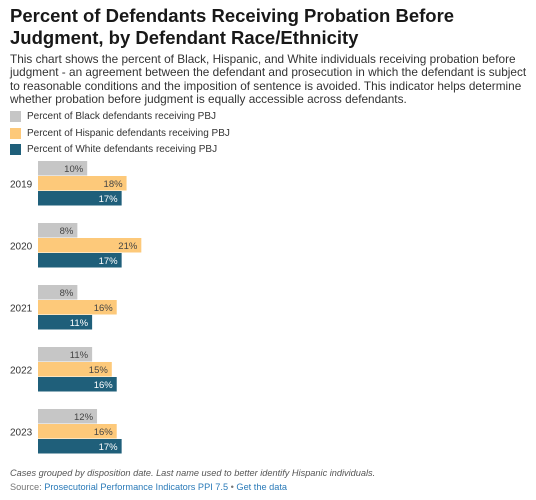 This screenshot has height=500, width=536. Describe the element at coordinates (21, 432) in the screenshot. I see `year-label-2023: 2023` at that location.